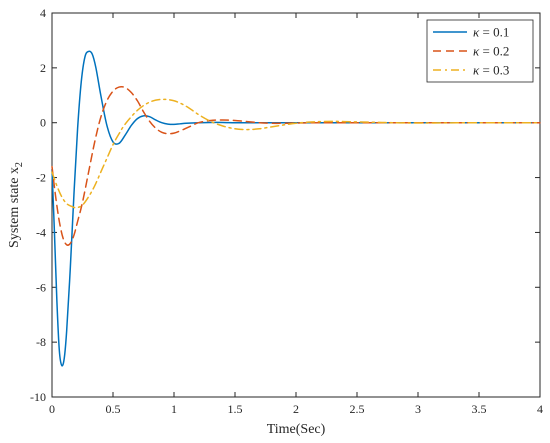 Image resolution: width=550 pixels, height=443 pixels. Describe the element at coordinates (418, 409) in the screenshot. I see `x-tick-label: 3` at that location.